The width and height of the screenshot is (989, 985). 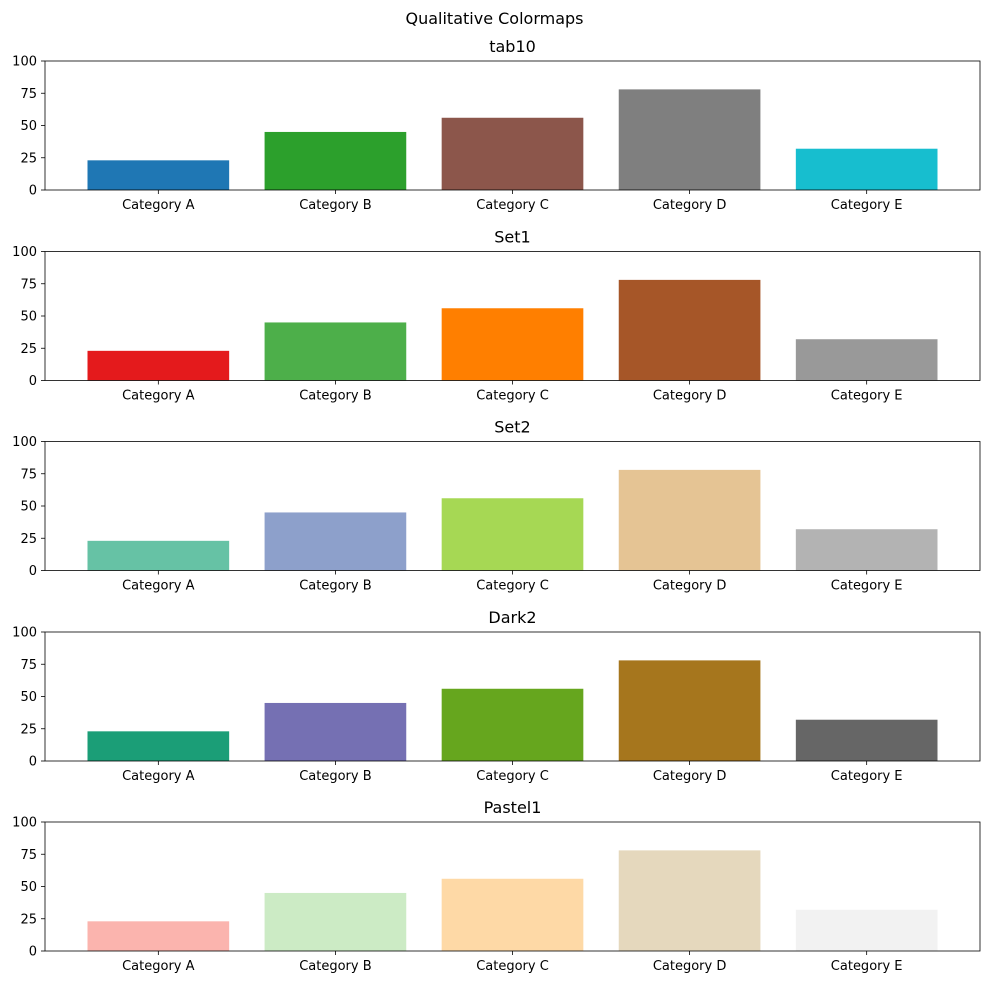 I want to click on subplot-title: Dark2, so click(x=512, y=617).